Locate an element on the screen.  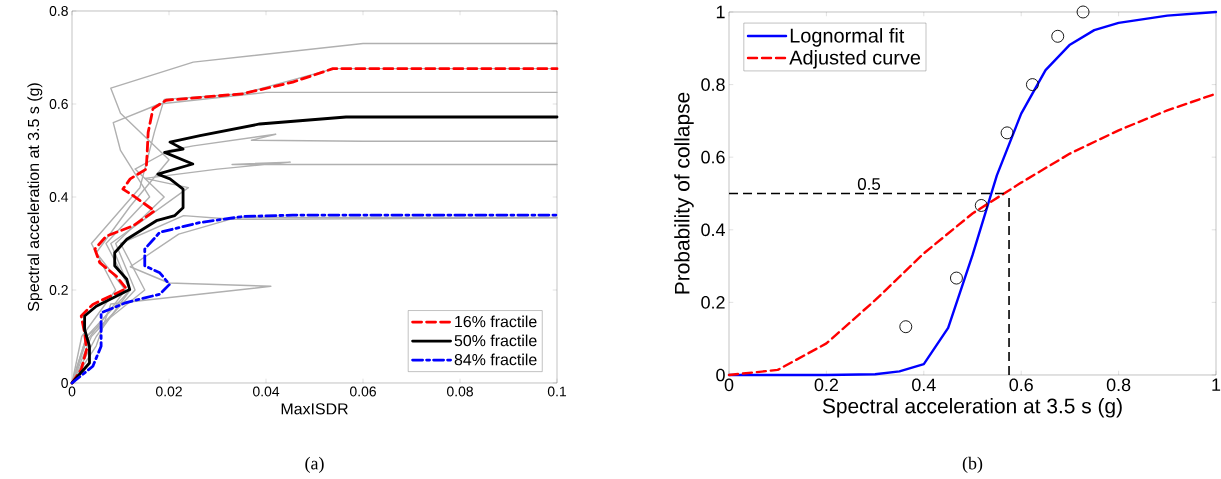
y-axis-title: Probability of collapse is located at coordinates (684, 193).